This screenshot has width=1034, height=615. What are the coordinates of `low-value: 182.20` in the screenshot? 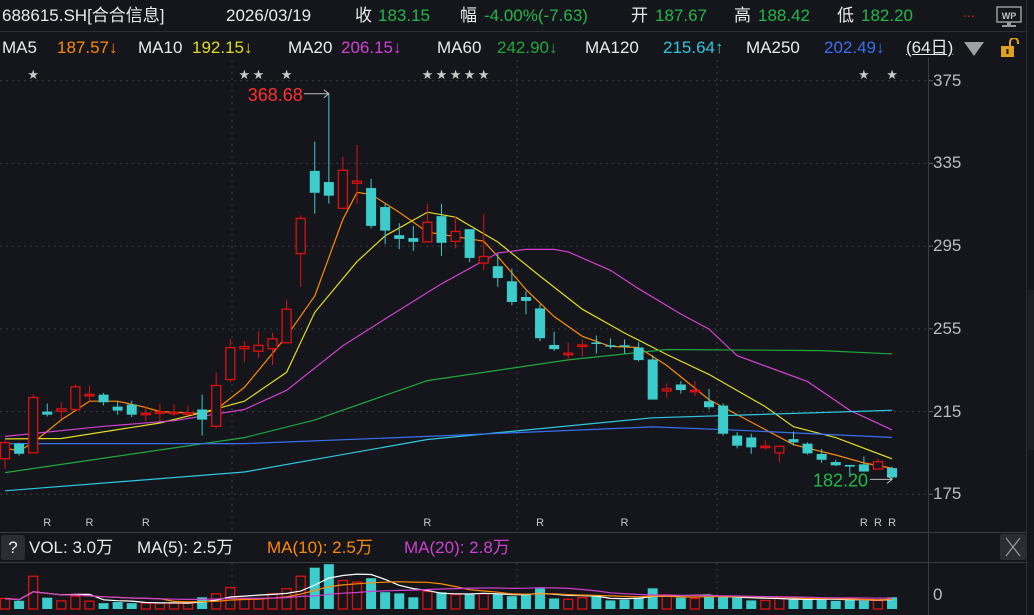 It's located at (887, 15).